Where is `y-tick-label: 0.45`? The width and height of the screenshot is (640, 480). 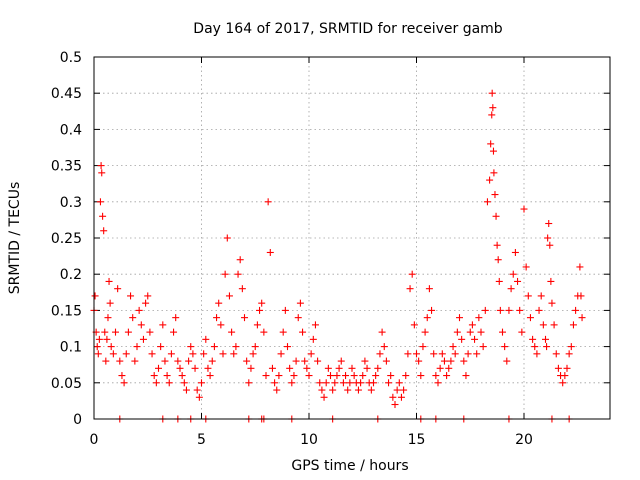
y-tick-label: 0.45 is located at coordinates (66, 94).